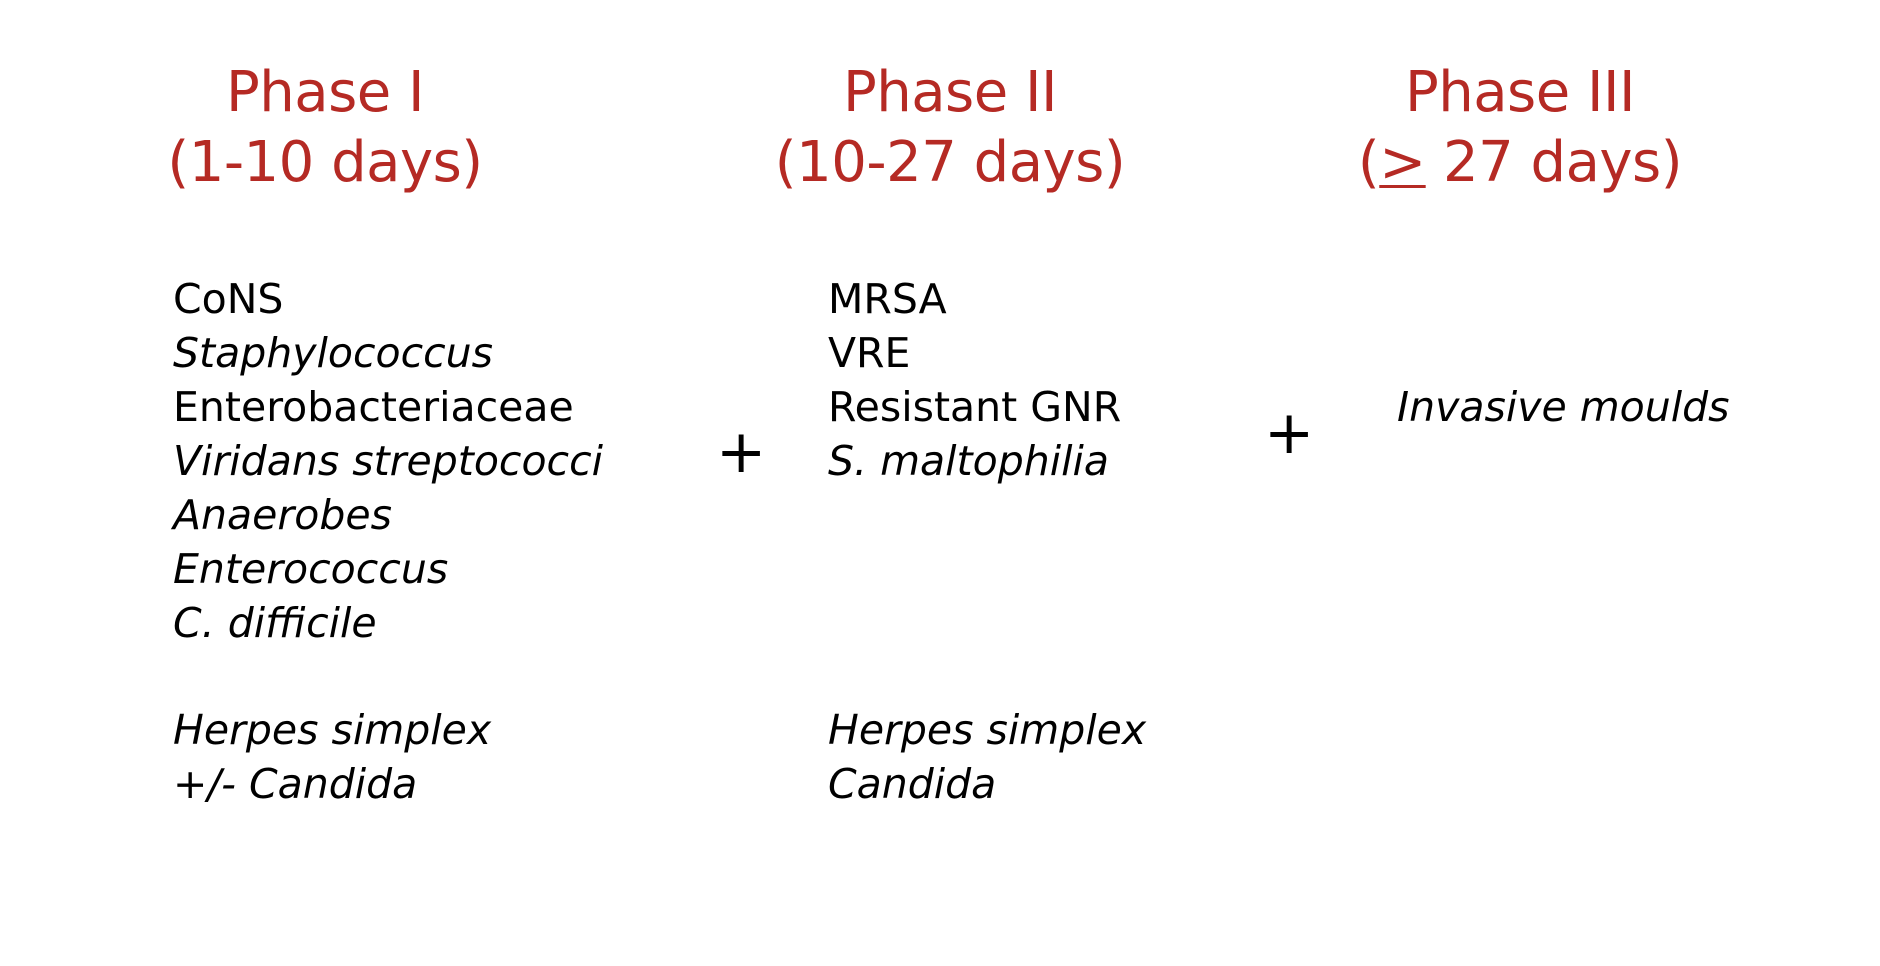 The height and width of the screenshot is (966, 1880). I want to click on organism-item: Enterobacteriaceae, so click(373, 407).